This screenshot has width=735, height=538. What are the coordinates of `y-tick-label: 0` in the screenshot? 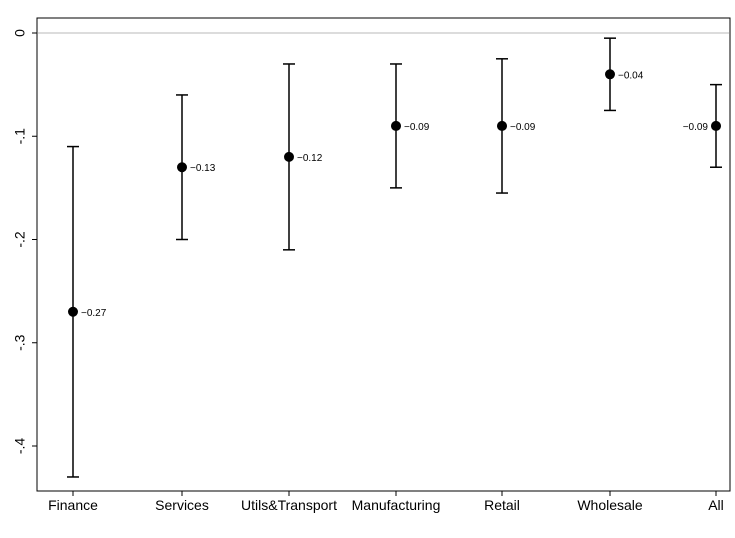 It's located at (20, 33).